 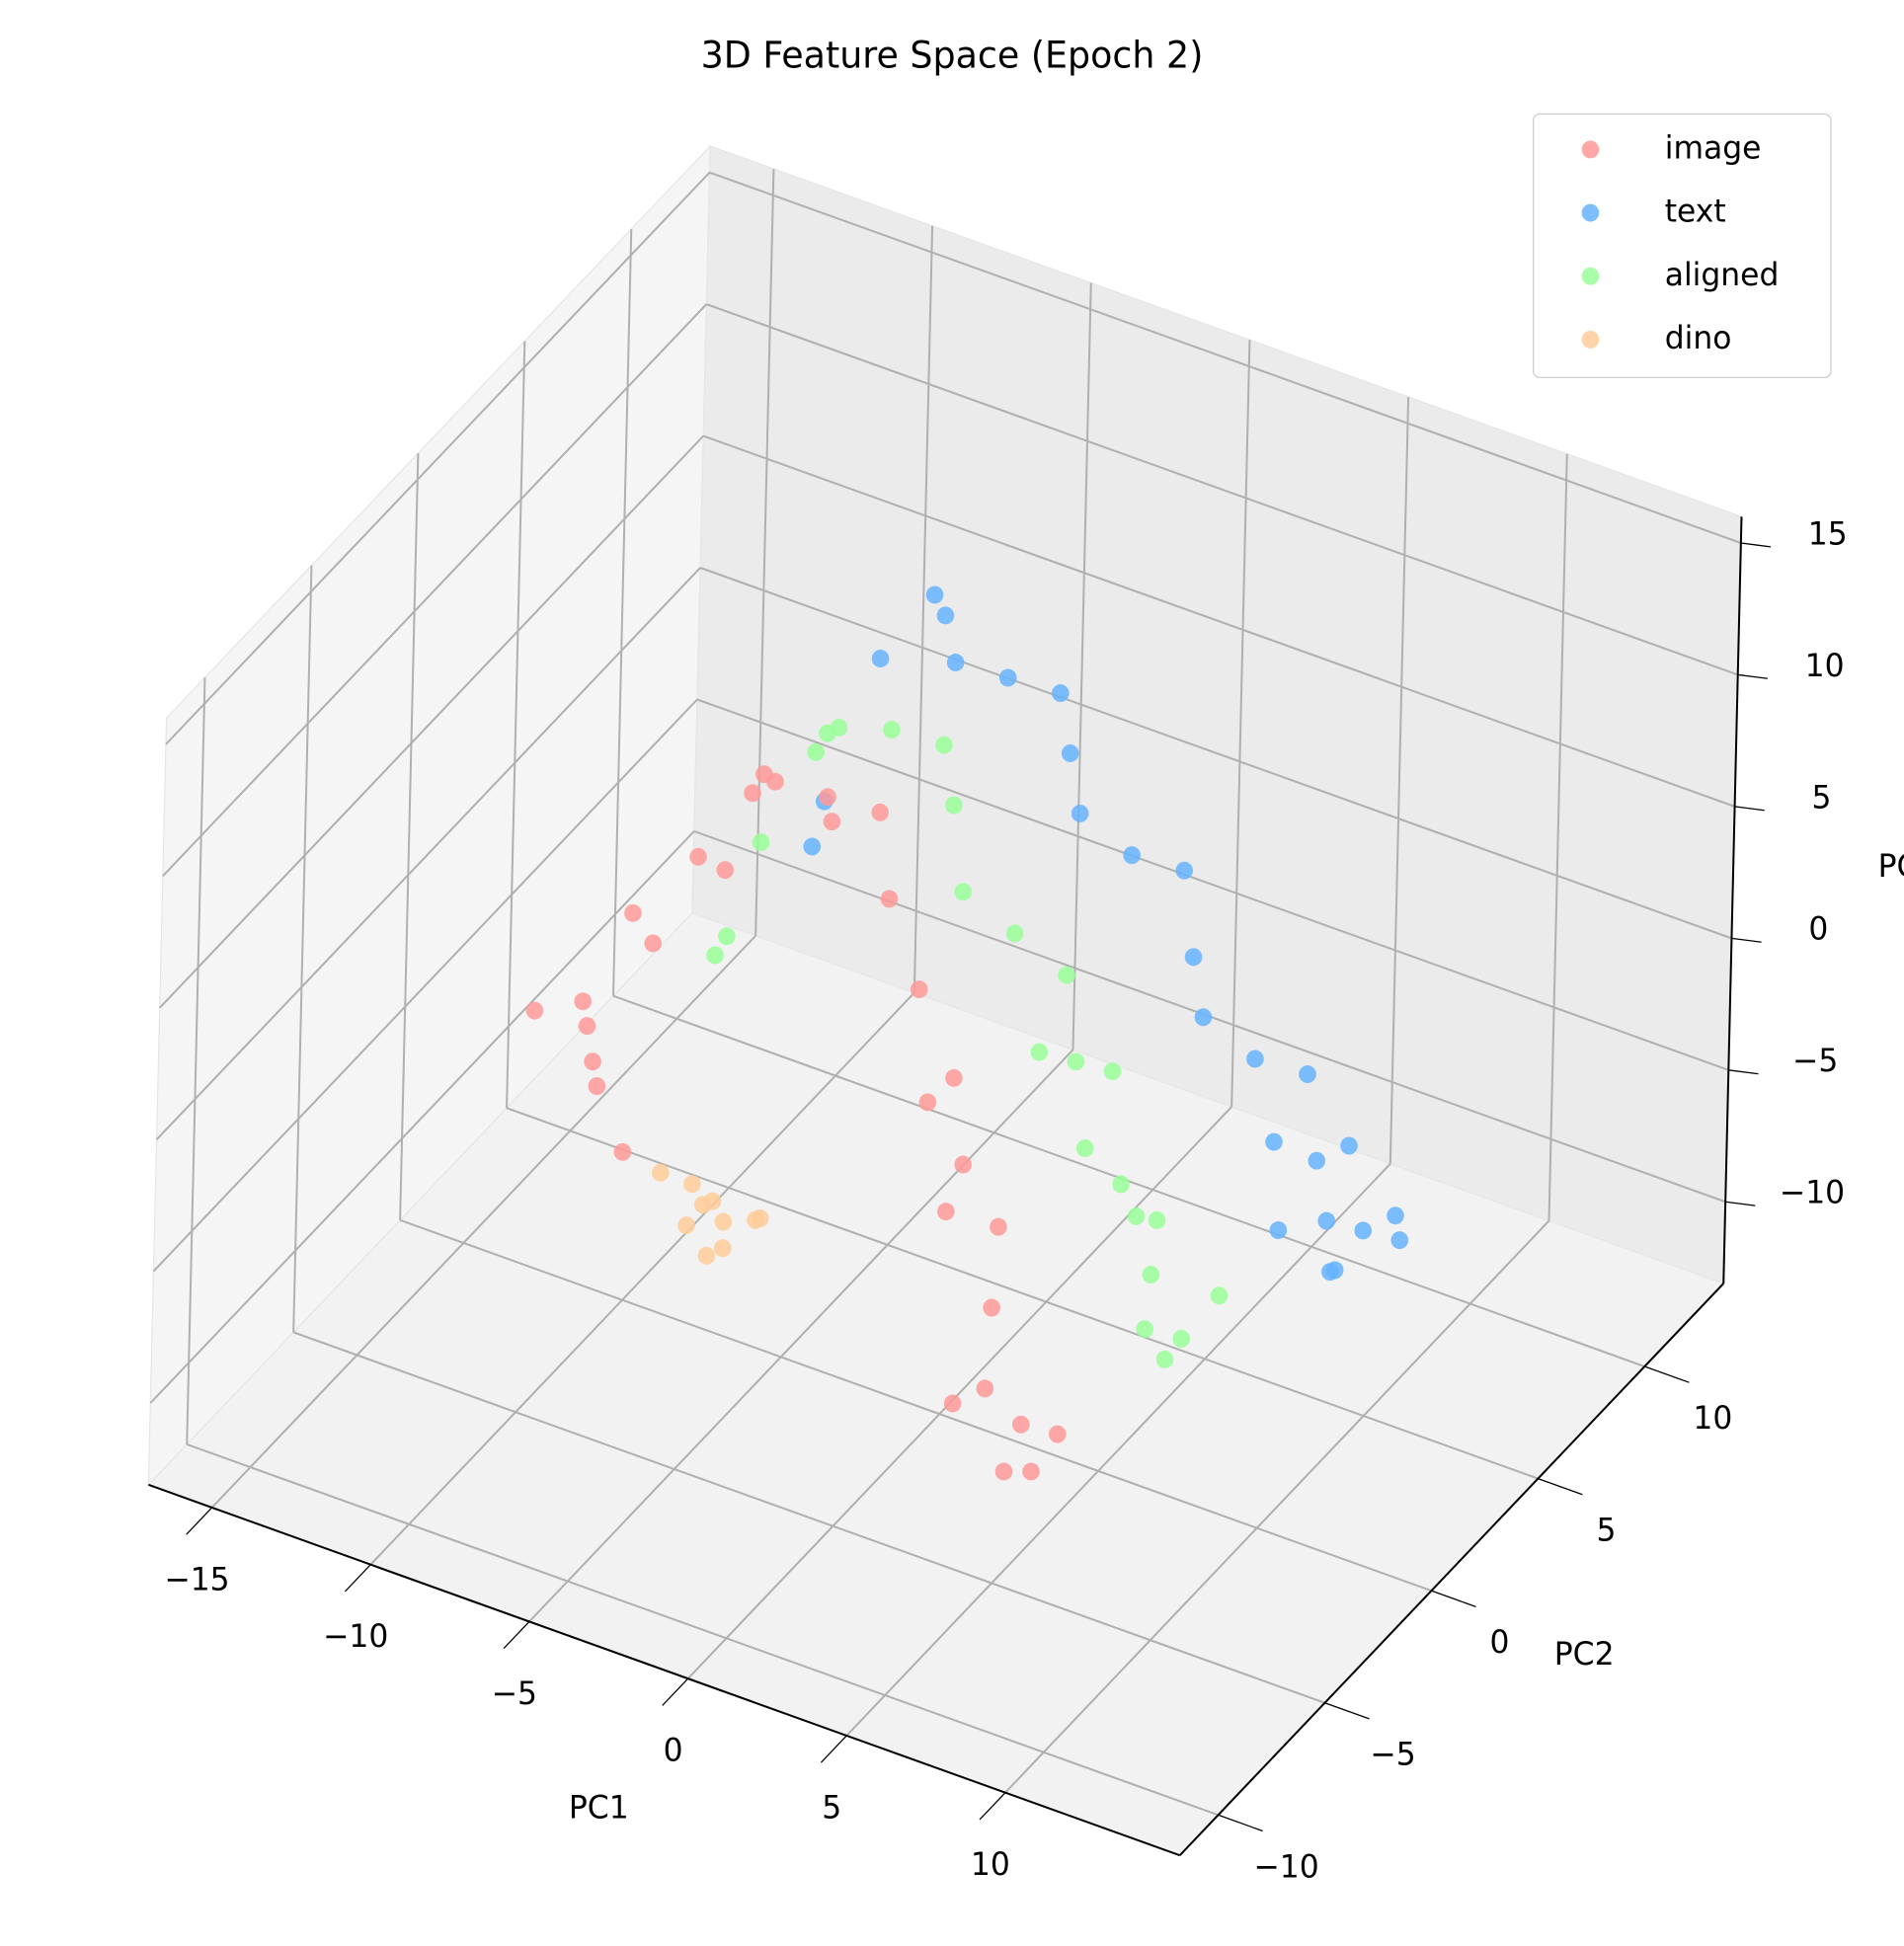 What do you see at coordinates (1698, 338) in the screenshot?
I see `legend-label: dino` at bounding box center [1698, 338].